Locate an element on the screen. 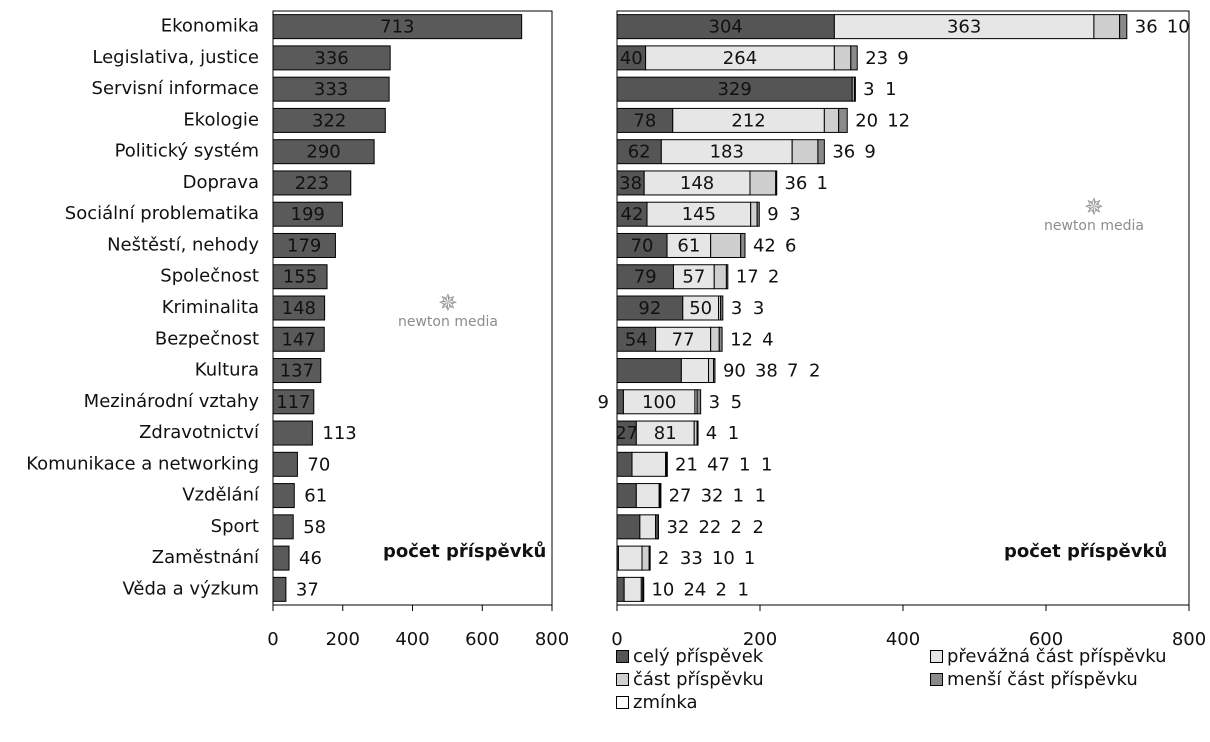 Image resolution: width=1210 pixels, height=742 pixels. category-label: Společnost is located at coordinates (209, 276).